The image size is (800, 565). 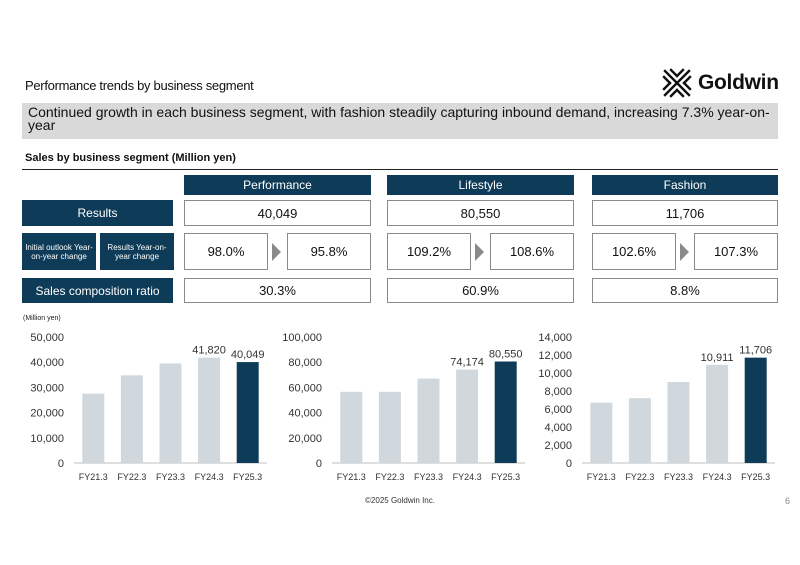 What do you see at coordinates (558, 392) in the screenshot?
I see `y-tick-label: 8,000` at bounding box center [558, 392].